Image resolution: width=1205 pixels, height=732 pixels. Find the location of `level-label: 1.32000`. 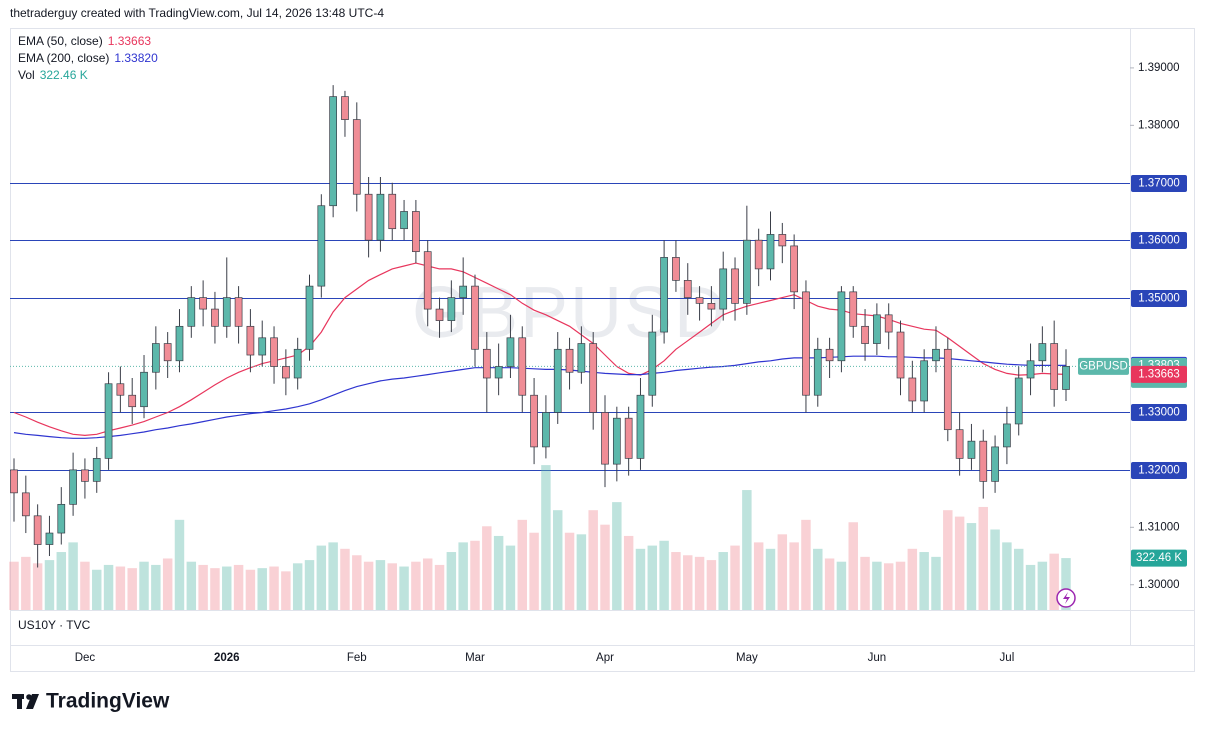

level-label: 1.32000 is located at coordinates (1159, 471).